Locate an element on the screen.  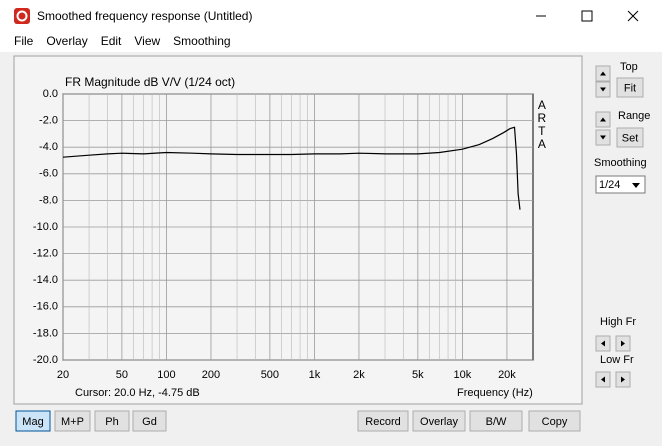
label: Smoothing is located at coordinates (620, 163).